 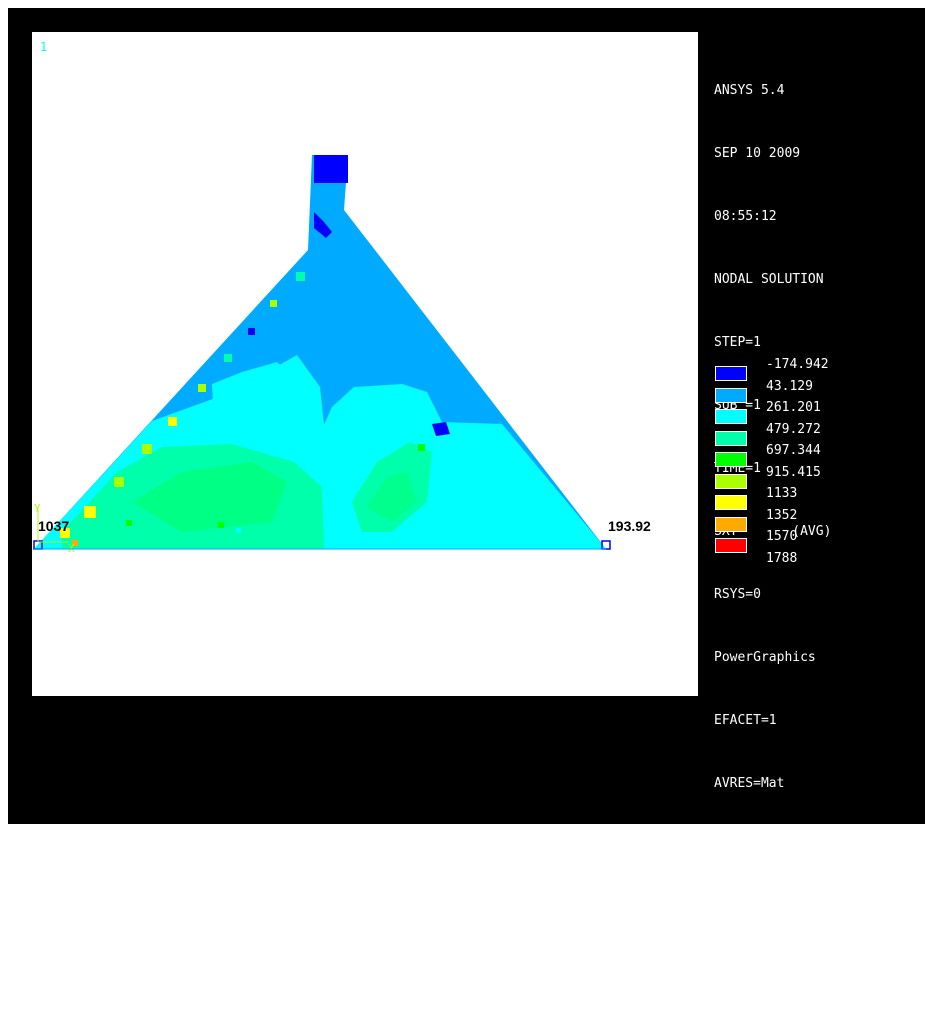 What do you see at coordinates (793, 472) in the screenshot?
I see `legend-value: 915.415` at bounding box center [793, 472].